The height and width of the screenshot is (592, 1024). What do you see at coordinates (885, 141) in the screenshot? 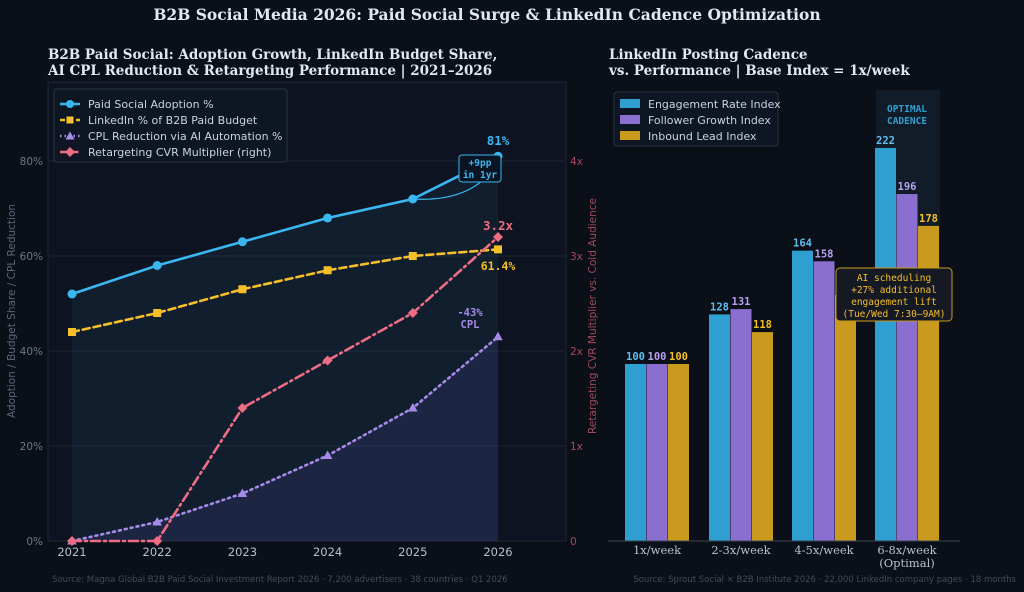
I see `bar-value-label: 222` at bounding box center [885, 141].